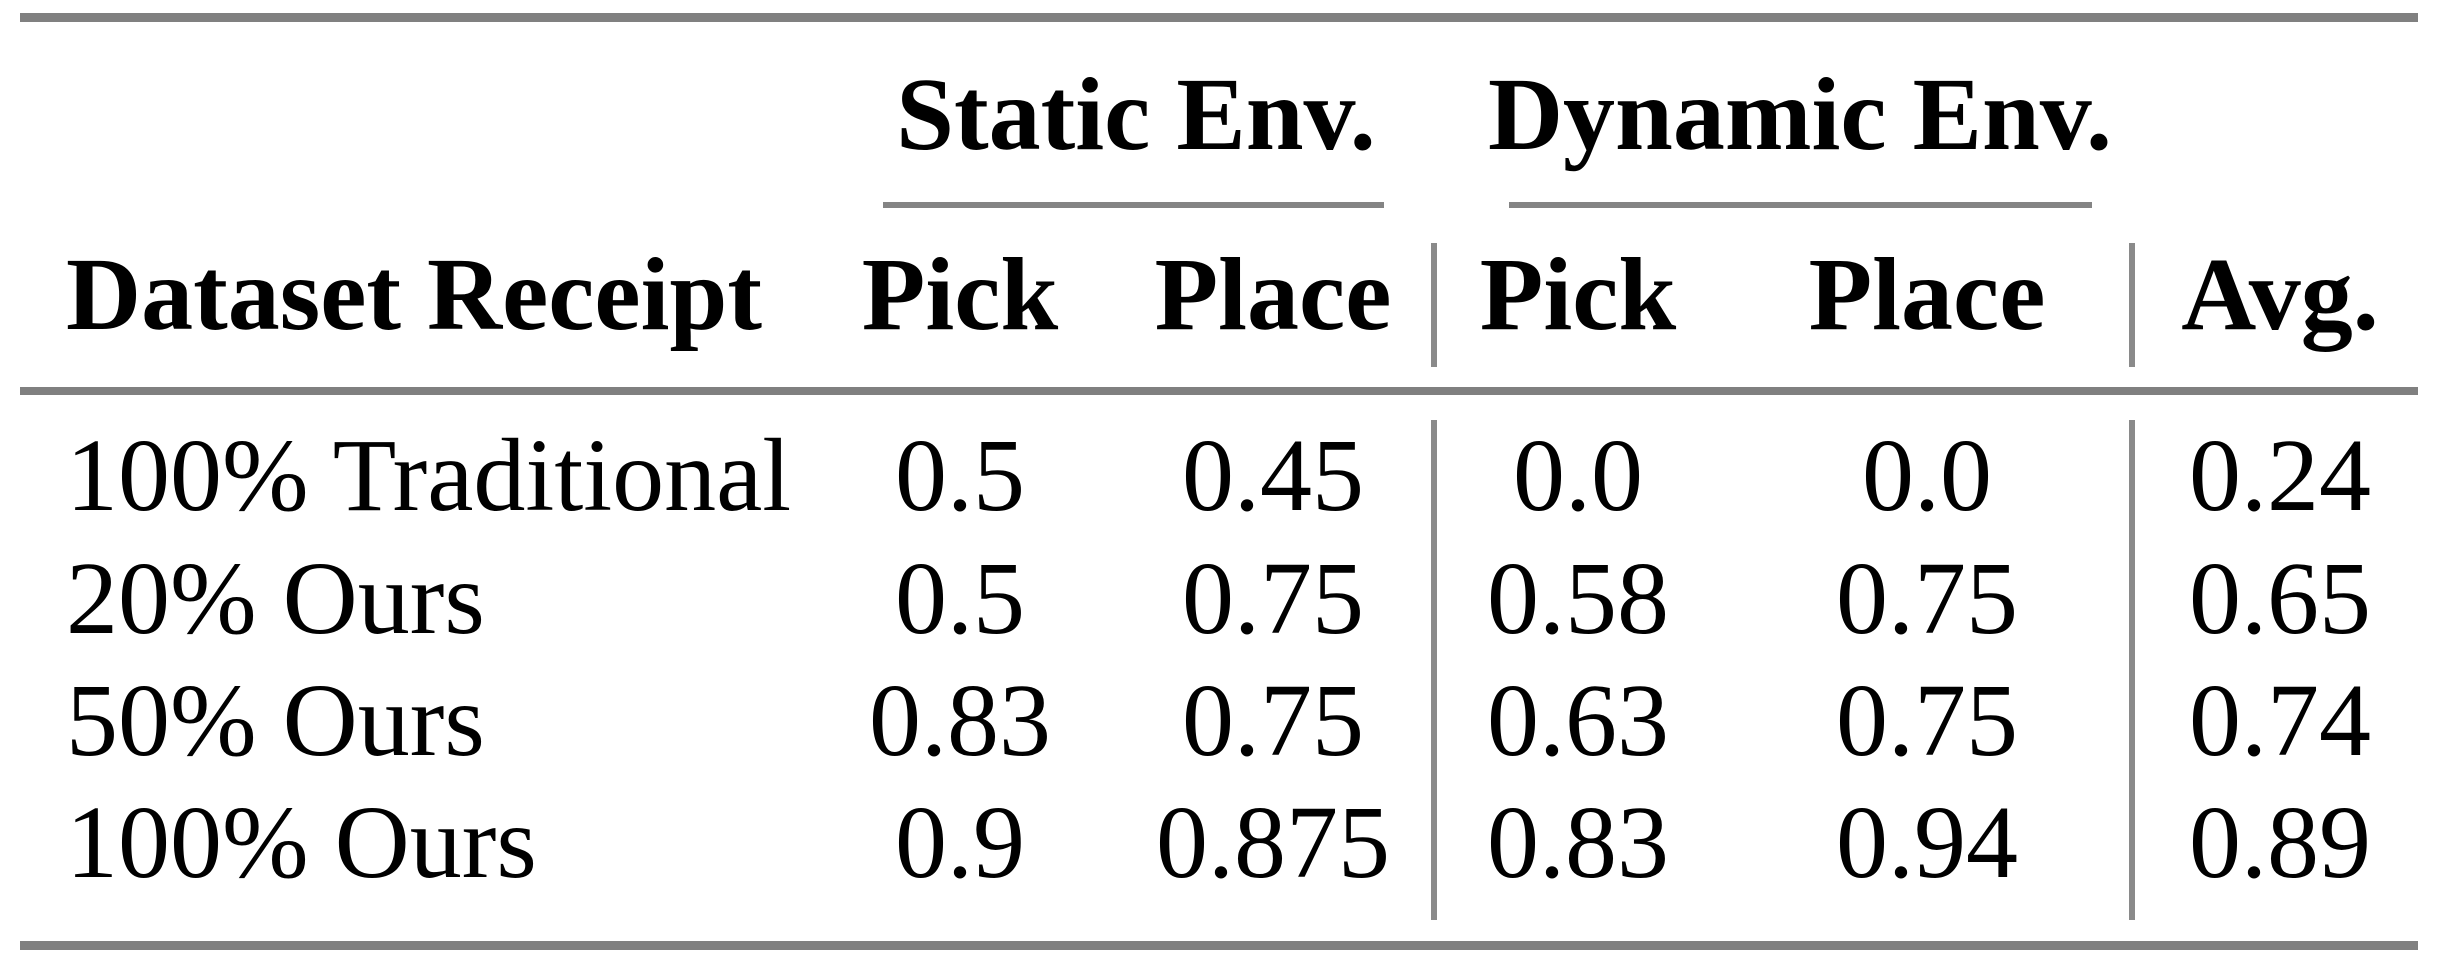 The image size is (2440, 966). Describe the element at coordinates (1133, 205) in the screenshot. I see `cmidrule-static-env` at that location.